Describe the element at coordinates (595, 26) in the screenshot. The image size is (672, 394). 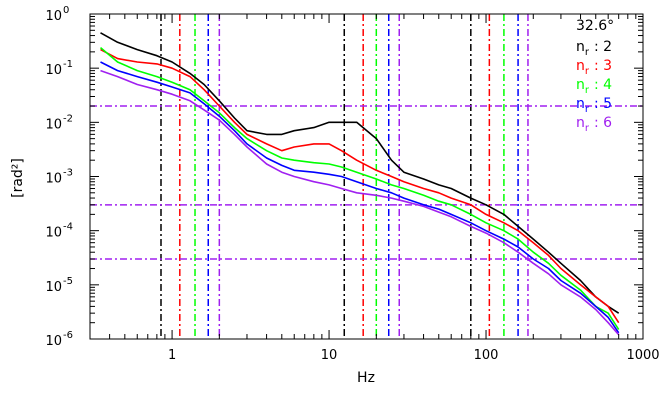
I see `legend-title: 32.6°` at that location.